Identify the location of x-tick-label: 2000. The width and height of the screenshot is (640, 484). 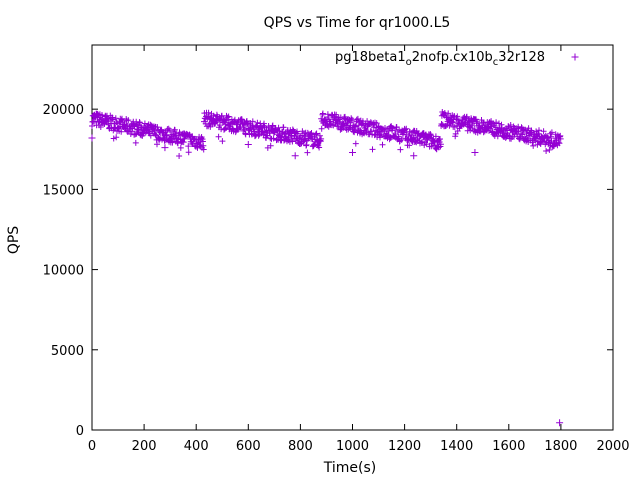
(612, 446).